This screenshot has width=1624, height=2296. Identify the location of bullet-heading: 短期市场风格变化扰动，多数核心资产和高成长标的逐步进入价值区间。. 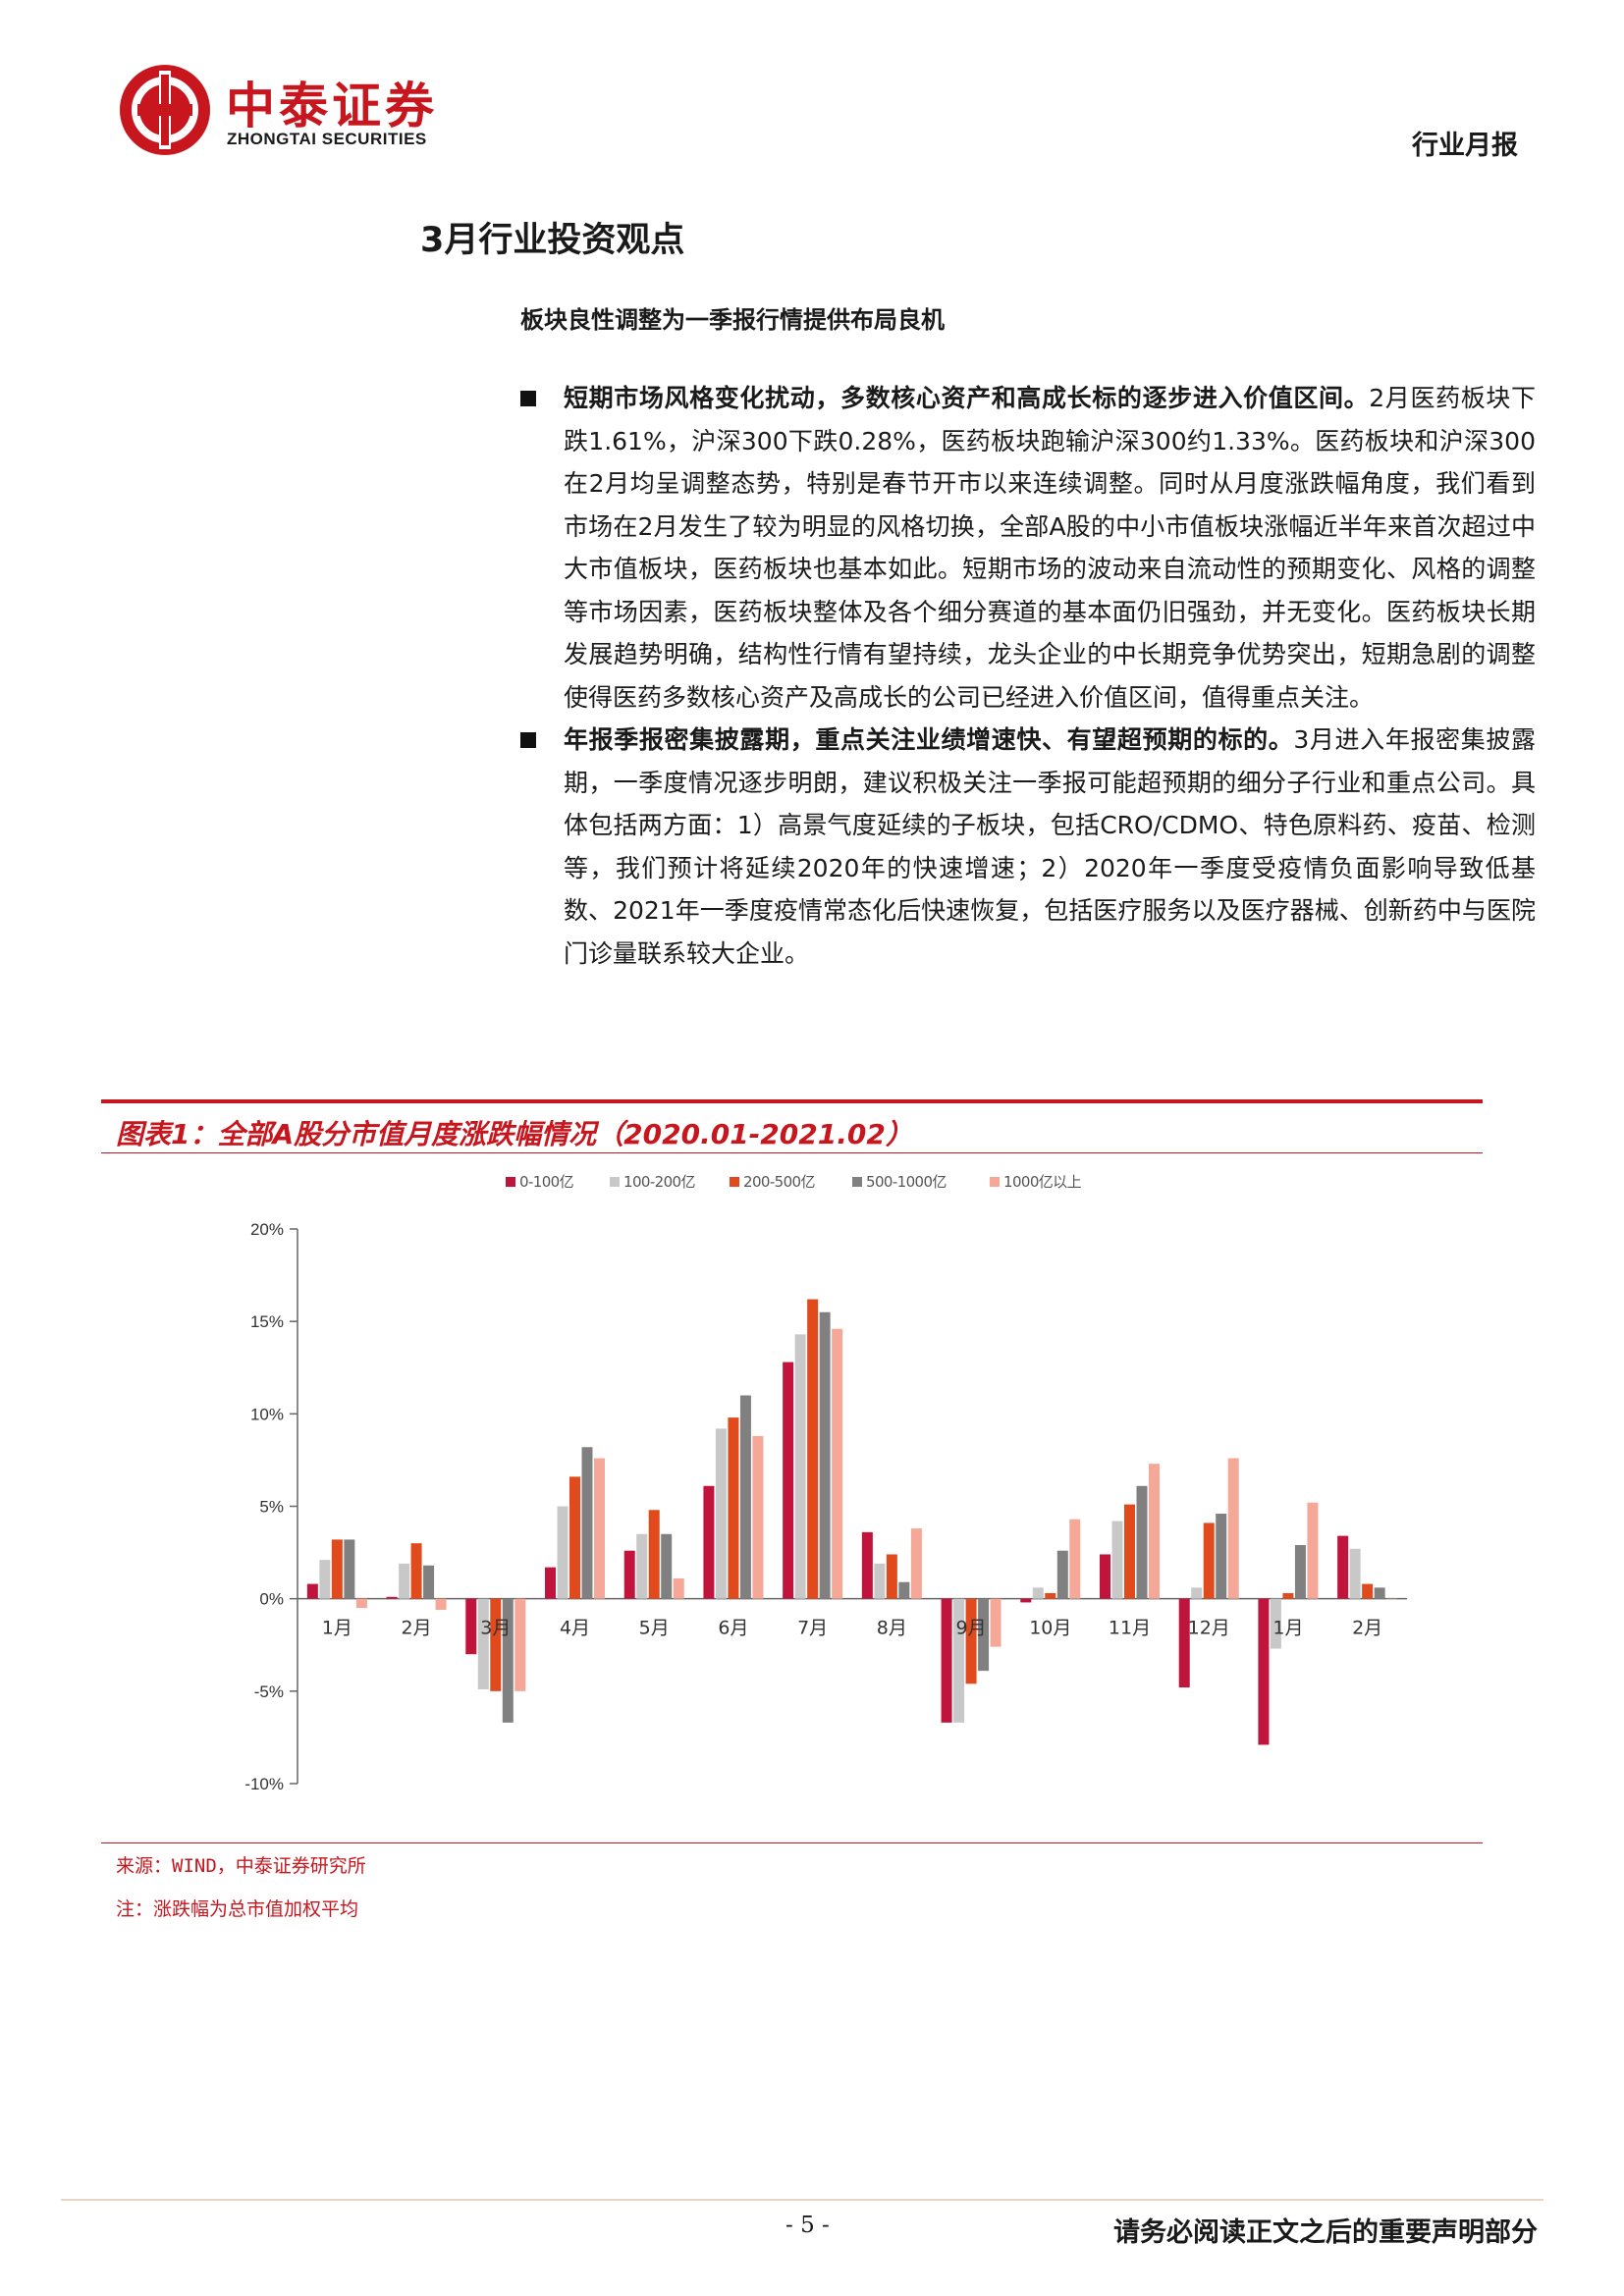
(967, 398).